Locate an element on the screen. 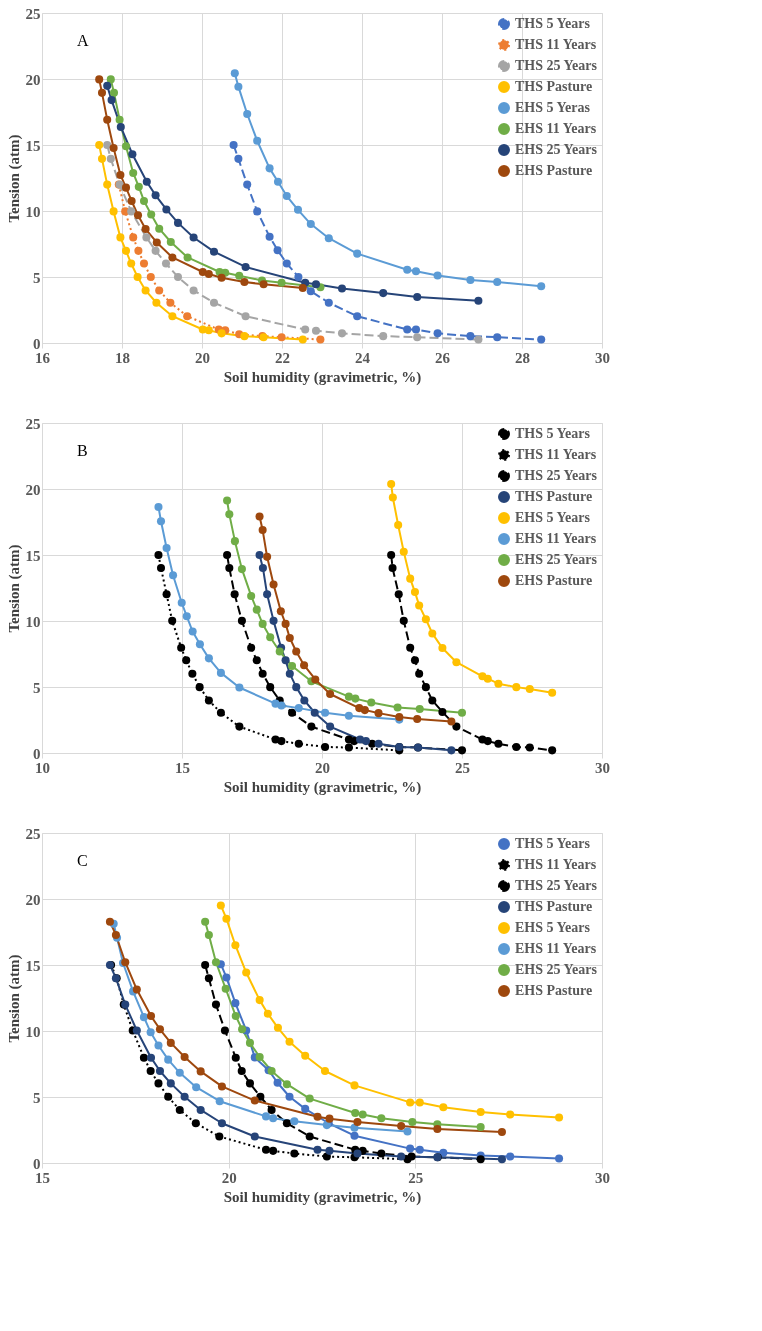  annotation: A is located at coordinates (83, 40).